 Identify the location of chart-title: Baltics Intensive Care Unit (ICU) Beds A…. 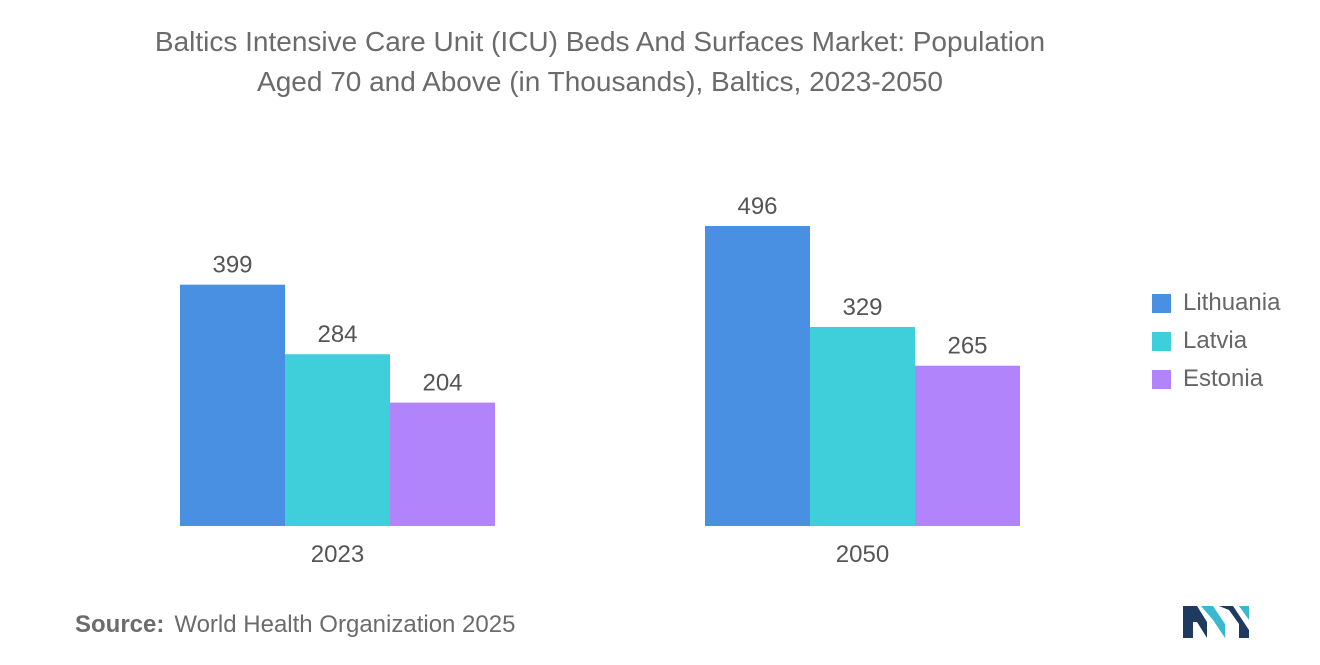
(600, 62).